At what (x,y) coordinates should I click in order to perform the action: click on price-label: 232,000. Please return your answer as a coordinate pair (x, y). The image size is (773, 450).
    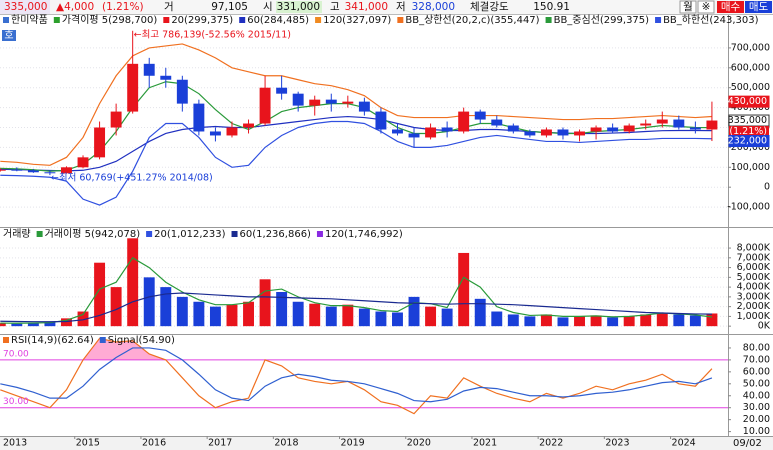
    Looking at the image, I should click on (747, 141).